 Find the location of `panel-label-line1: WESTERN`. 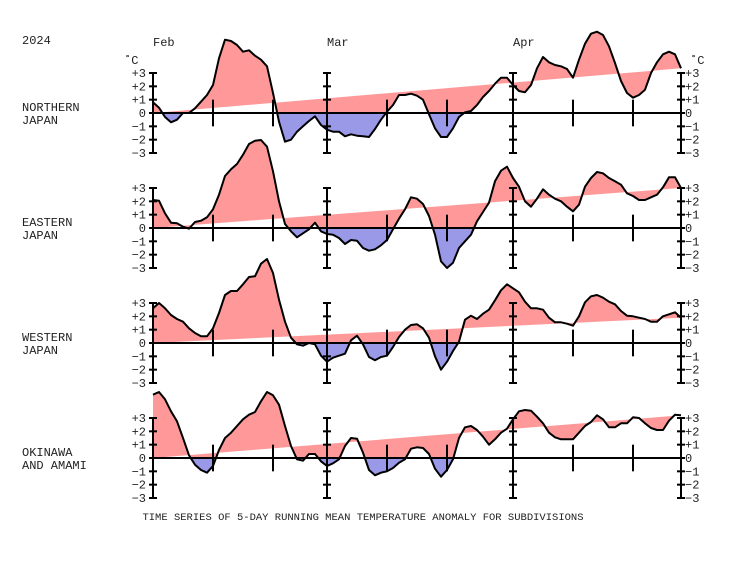

panel-label-line1: WESTERN is located at coordinates (47, 338).